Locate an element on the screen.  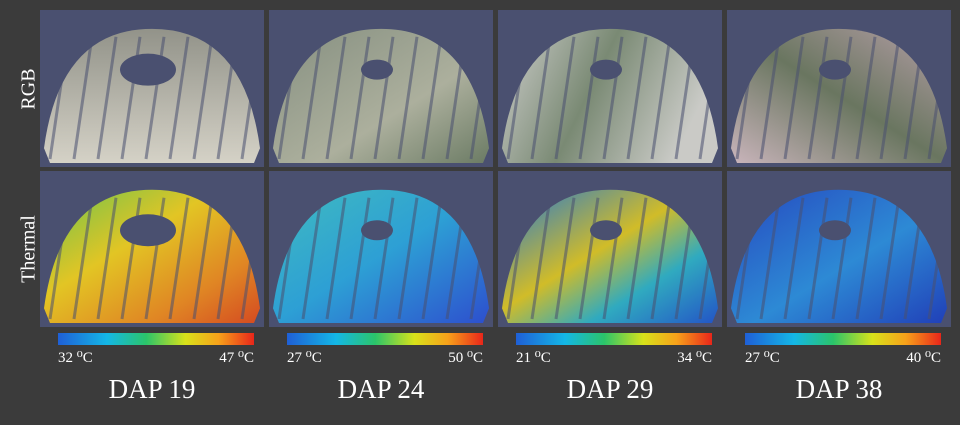
scale-max: 34 ⁰C is located at coordinates (694, 358).